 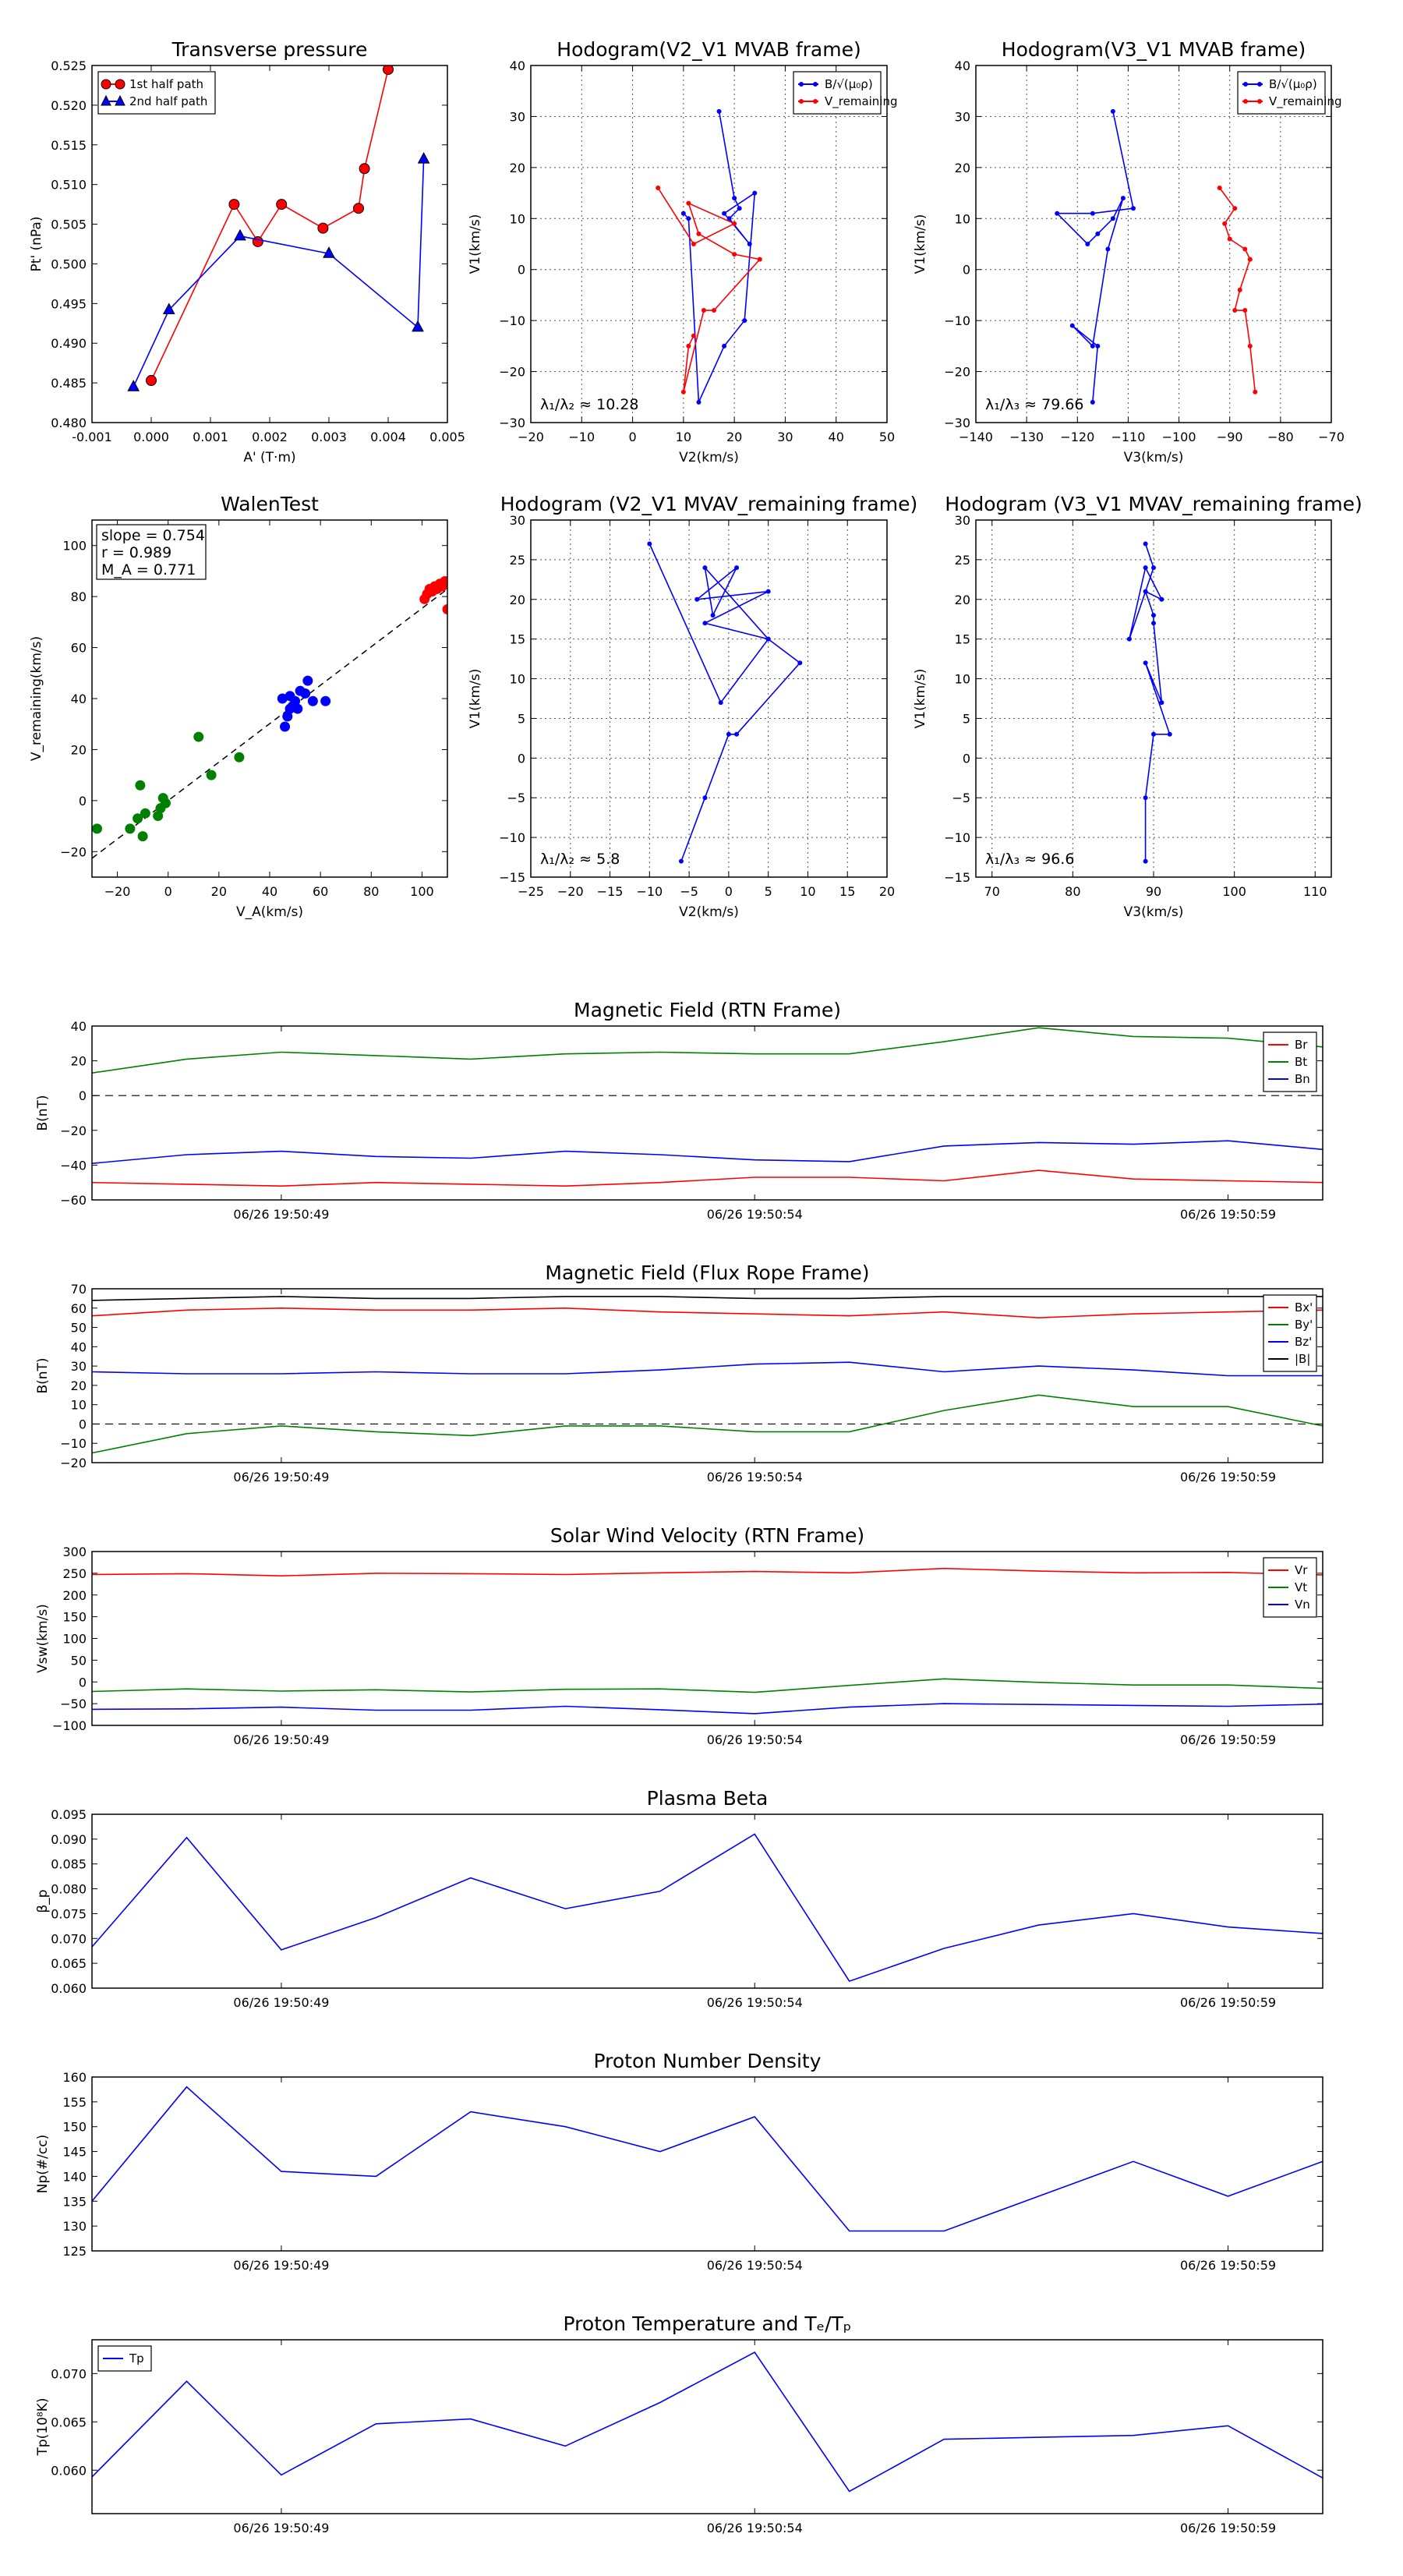 What do you see at coordinates (1301, 1045) in the screenshot?
I see `legend-label: Br` at bounding box center [1301, 1045].